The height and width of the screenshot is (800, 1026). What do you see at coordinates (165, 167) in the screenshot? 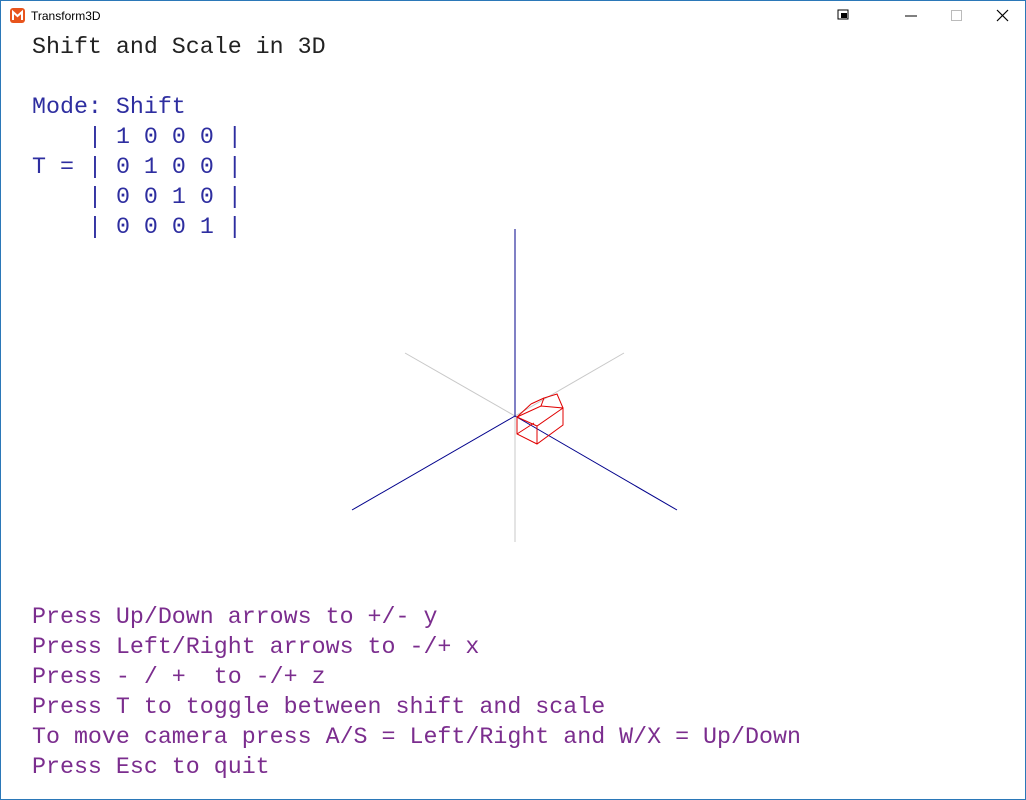
I see `matrix-row: | 0 1 0 0 |` at bounding box center [165, 167].